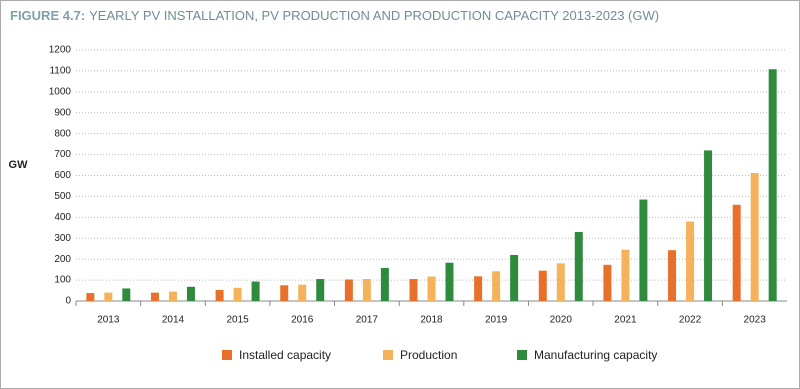 This screenshot has height=389, width=800. Describe the element at coordinates (68, 301) in the screenshot. I see `y-tick-label: 0` at that location.